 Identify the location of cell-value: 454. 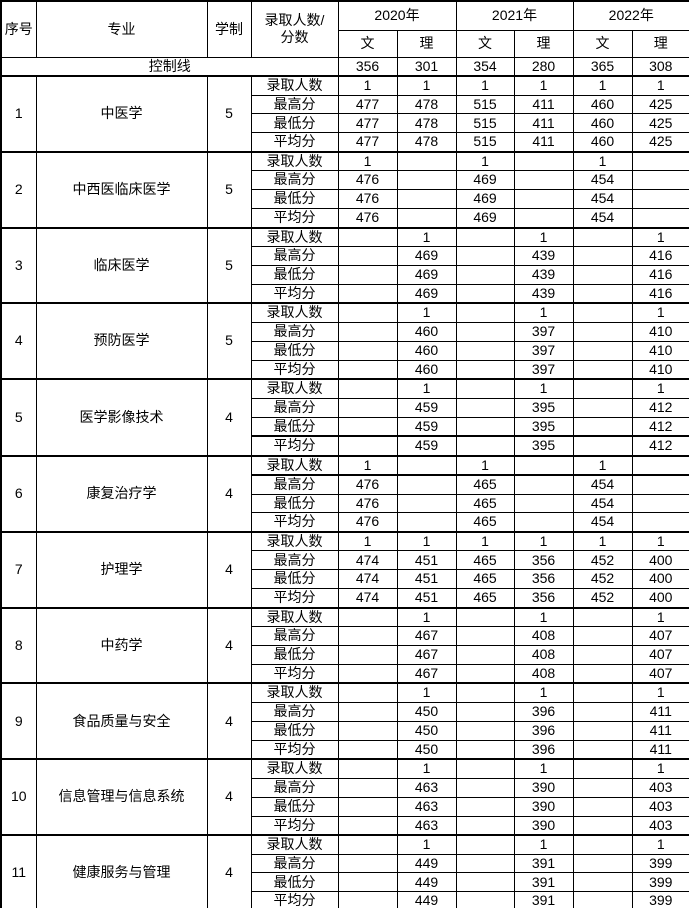
(602, 484).